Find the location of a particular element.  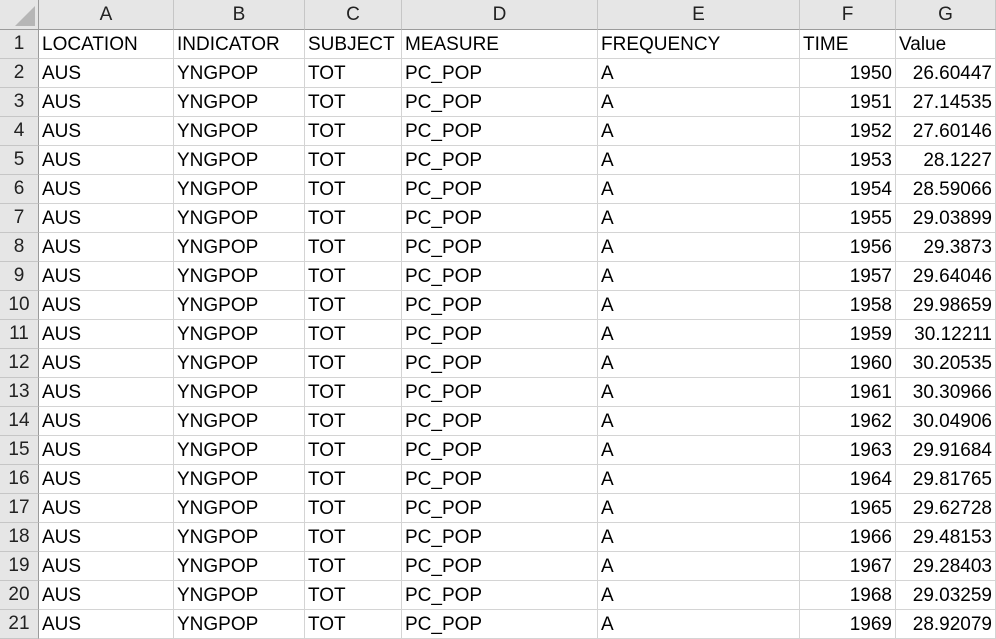

cell-value: 29.98659 is located at coordinates (946, 305).